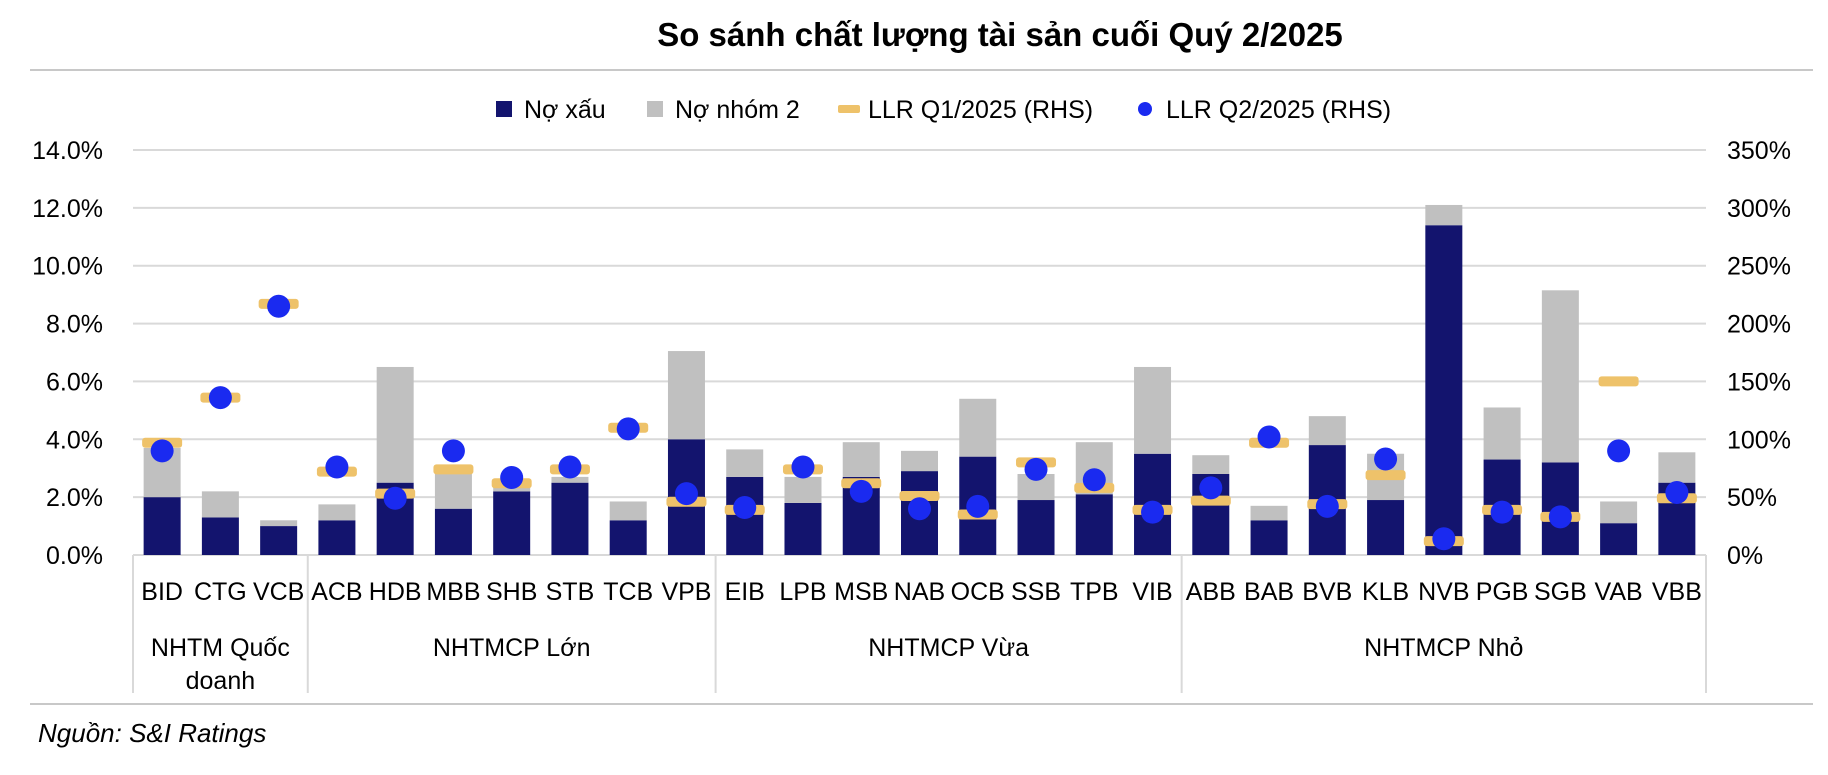  What do you see at coordinates (1444, 390) in the screenshot?
I see `bar-no-xau-nvb` at bounding box center [1444, 390].